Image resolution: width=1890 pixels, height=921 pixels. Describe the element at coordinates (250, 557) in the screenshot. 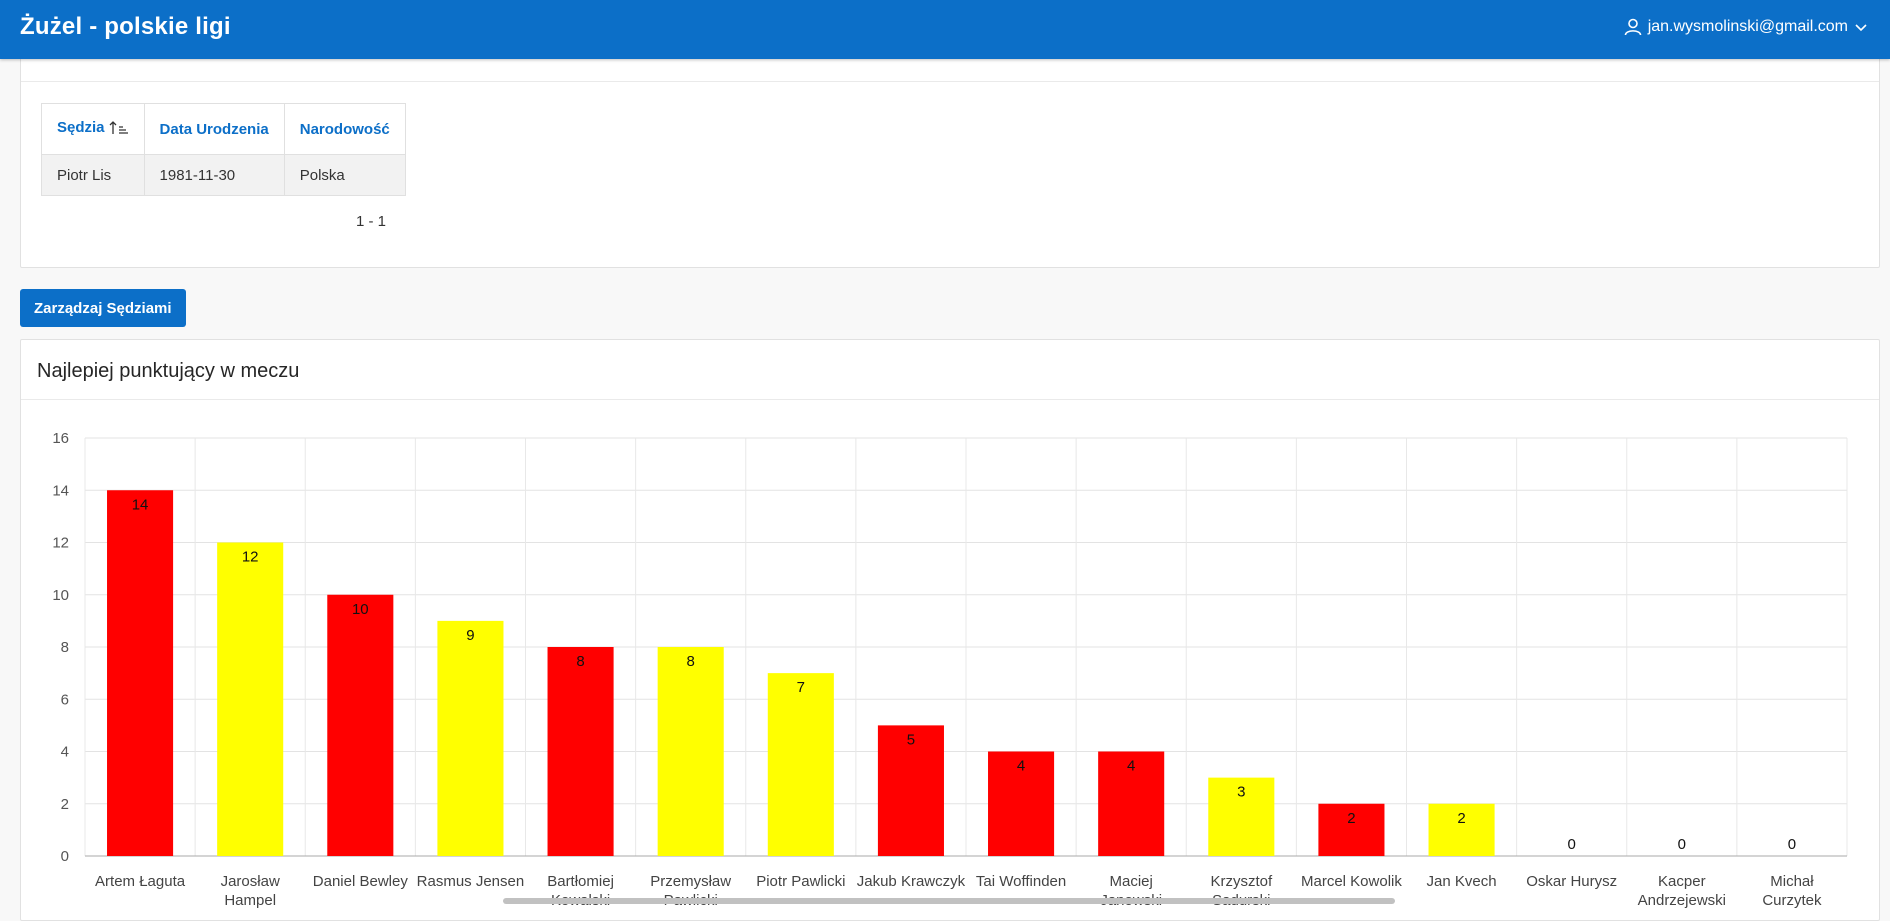

I see `data-label: 12` at that location.